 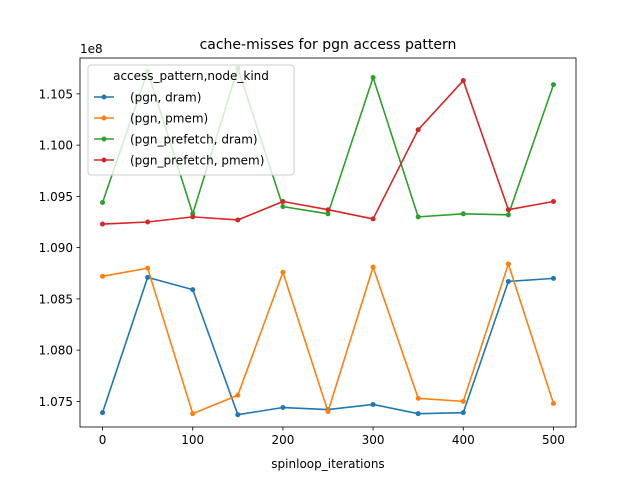 I want to click on chart-title: cache-misses for pgn access pattern, so click(x=328, y=45).